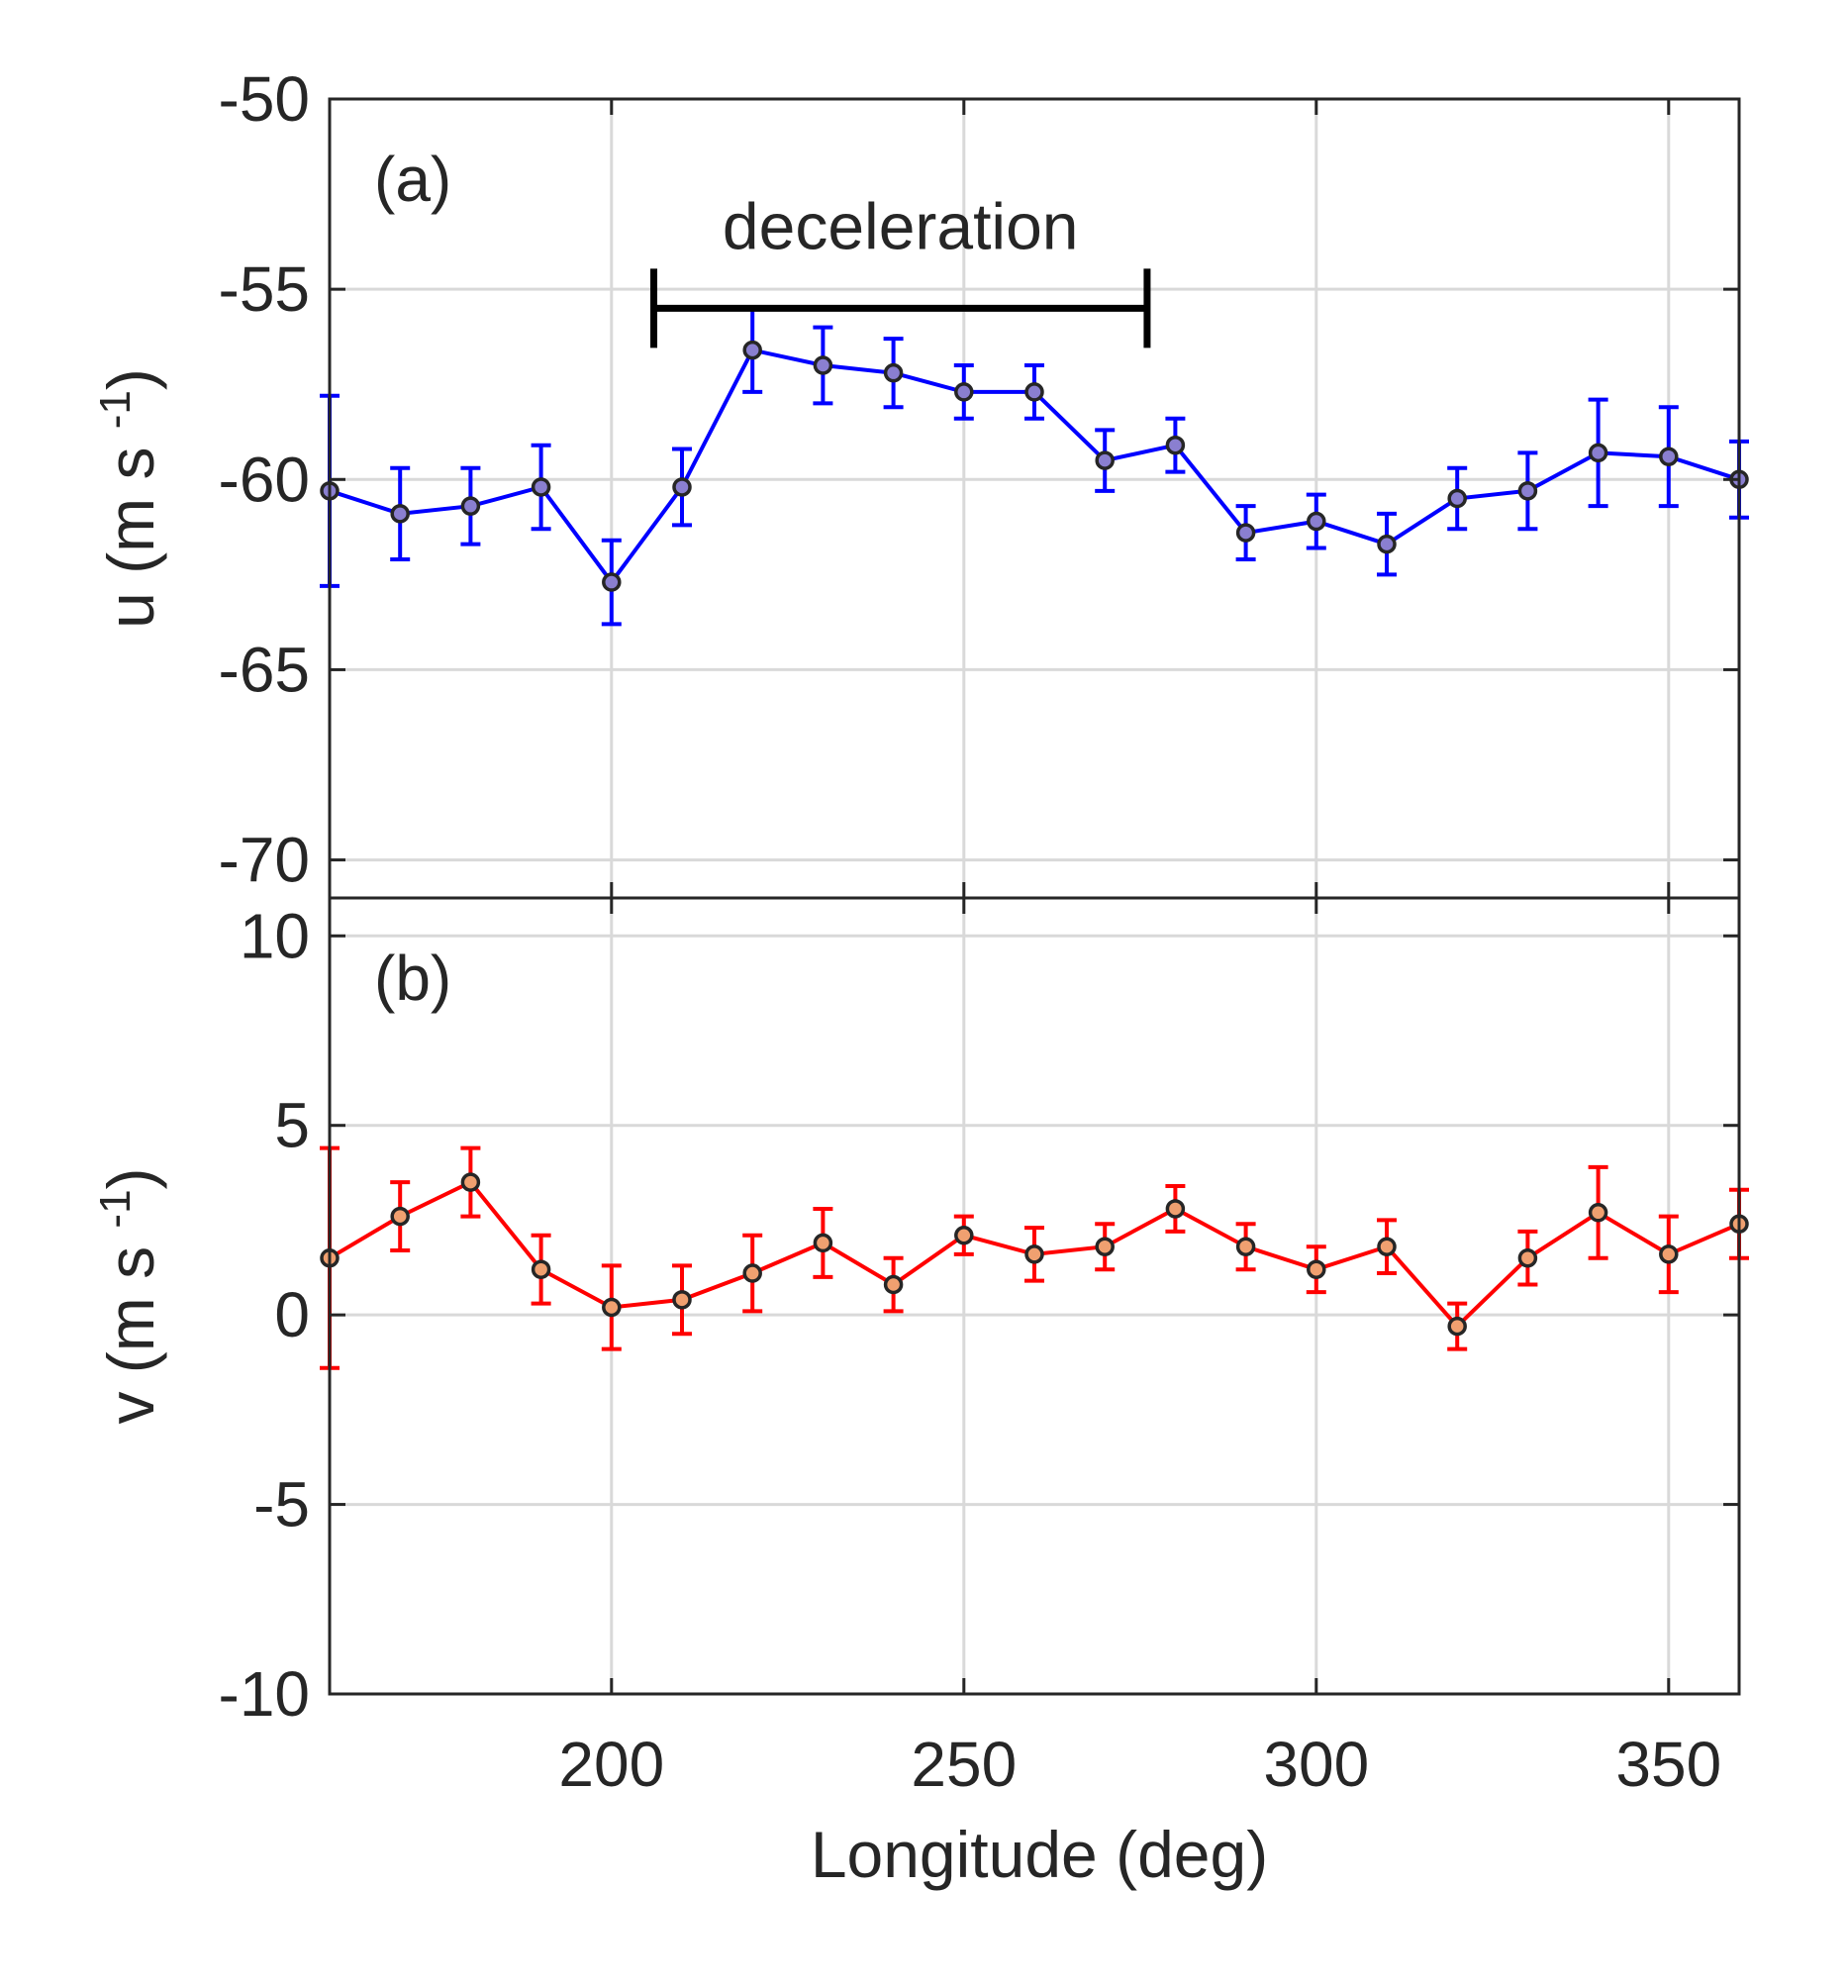 The width and height of the screenshot is (1848, 1988). Describe the element at coordinates (130, 529) in the screenshot. I see `y-axis-label-text: u (m s` at that location.